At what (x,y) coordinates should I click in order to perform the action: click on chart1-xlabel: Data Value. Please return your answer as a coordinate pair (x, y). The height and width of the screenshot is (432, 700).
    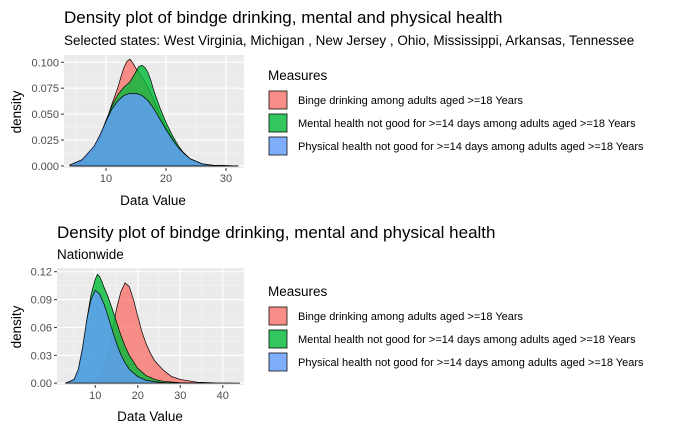
    Looking at the image, I should click on (153, 200).